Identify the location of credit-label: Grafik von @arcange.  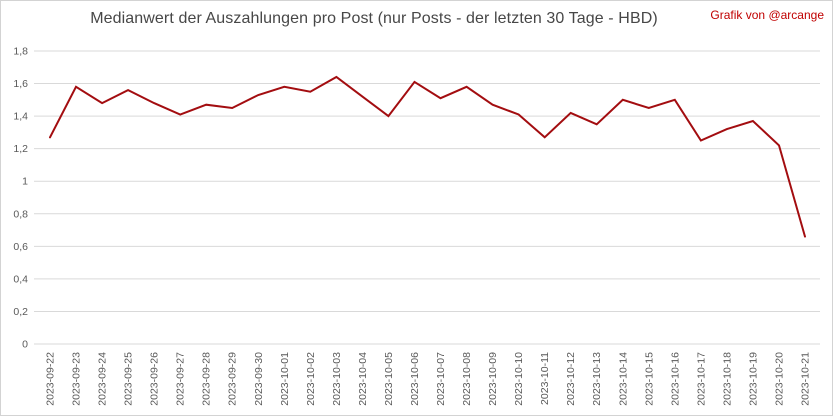
(767, 15).